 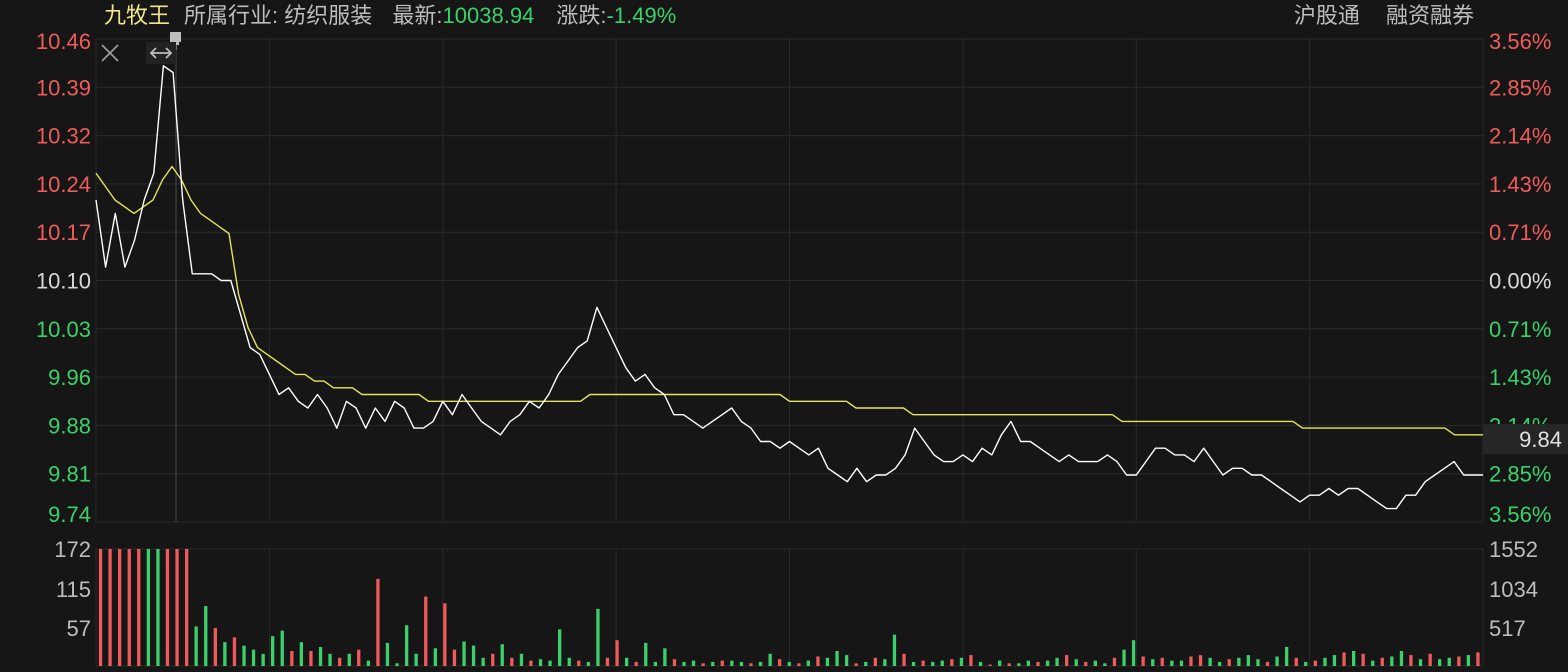 What do you see at coordinates (1520, 232) in the screenshot?
I see `right-tick-label: 0.71%` at bounding box center [1520, 232].